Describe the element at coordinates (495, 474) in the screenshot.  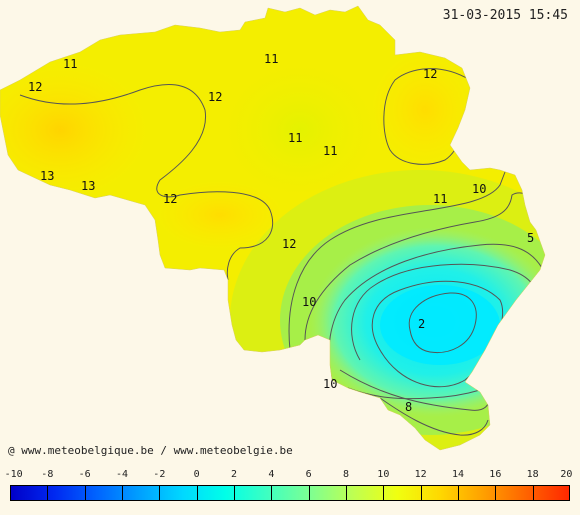
I see `legend-tick-label: 16` at that location.